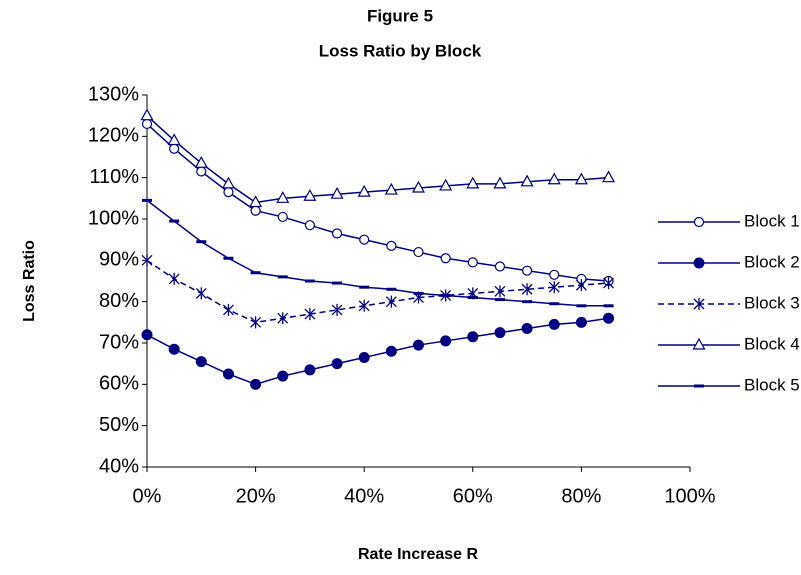  What do you see at coordinates (772, 343) in the screenshot?
I see `legend-label: Block 4` at bounding box center [772, 343].